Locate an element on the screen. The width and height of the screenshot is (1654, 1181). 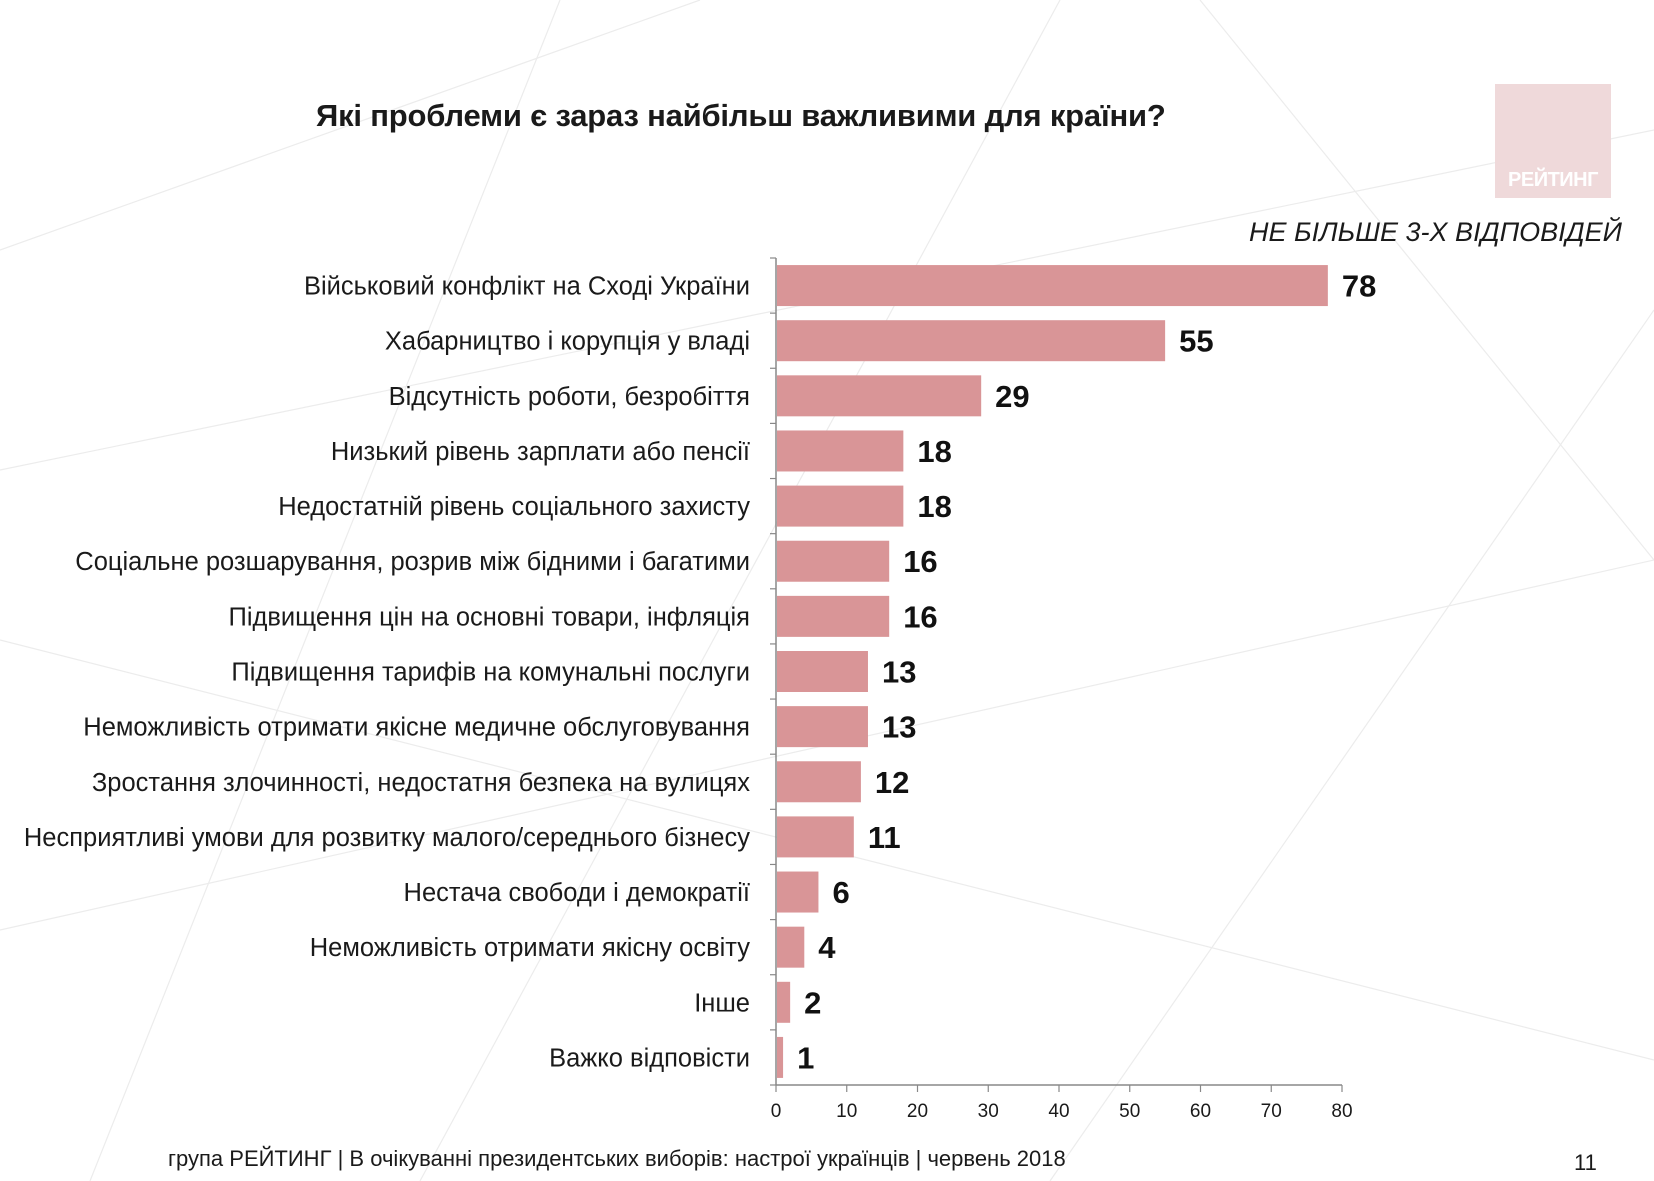
data-label: 6 is located at coordinates (840, 892).